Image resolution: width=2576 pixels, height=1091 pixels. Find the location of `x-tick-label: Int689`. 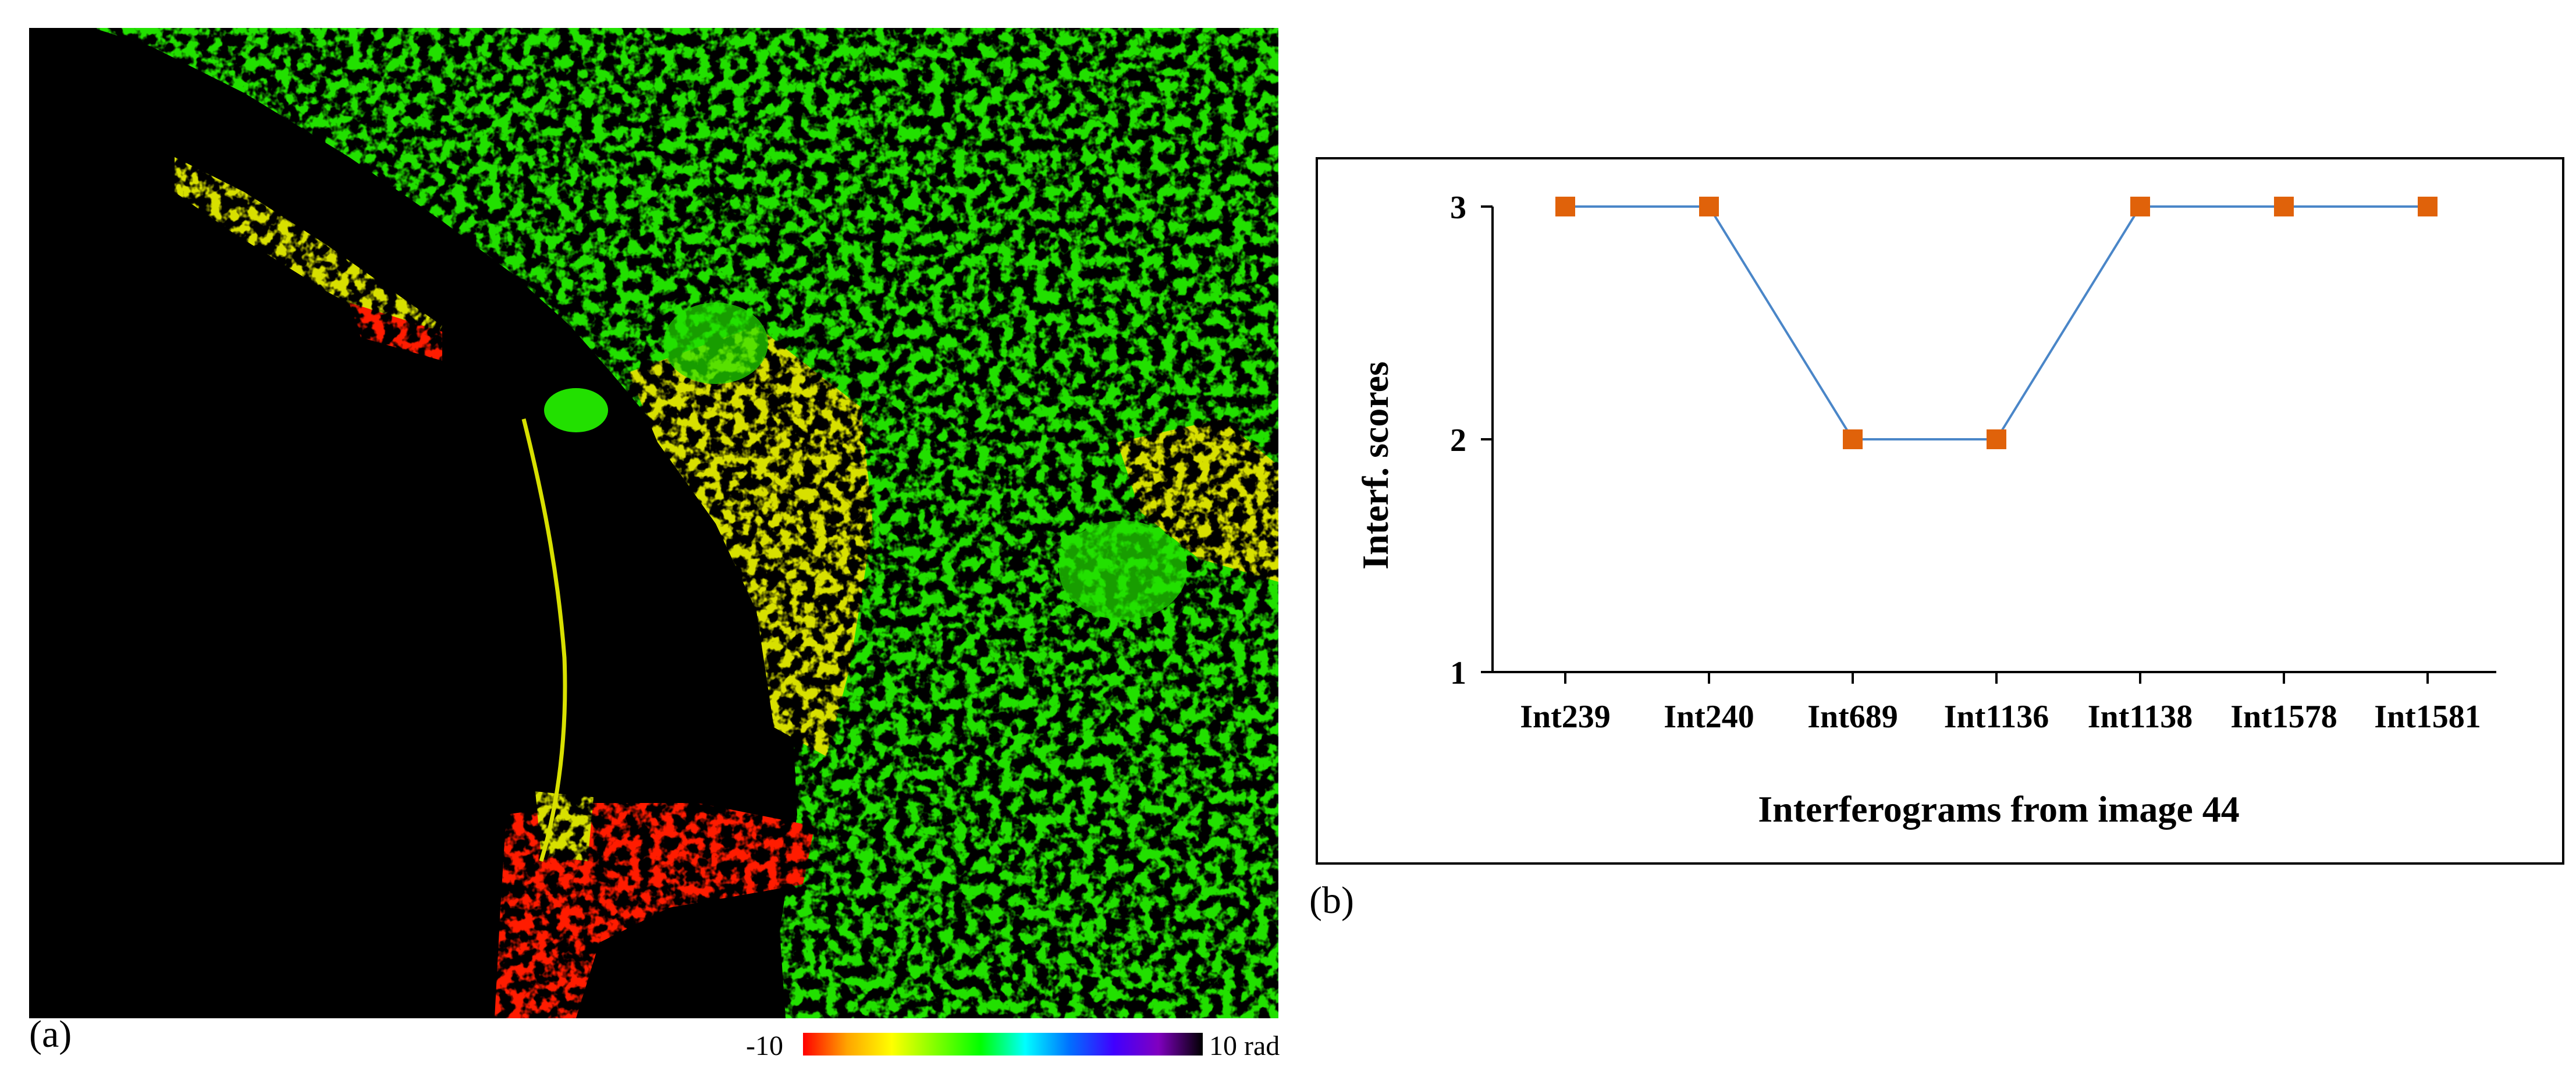

x-tick-label: Int689 is located at coordinates (1852, 717).